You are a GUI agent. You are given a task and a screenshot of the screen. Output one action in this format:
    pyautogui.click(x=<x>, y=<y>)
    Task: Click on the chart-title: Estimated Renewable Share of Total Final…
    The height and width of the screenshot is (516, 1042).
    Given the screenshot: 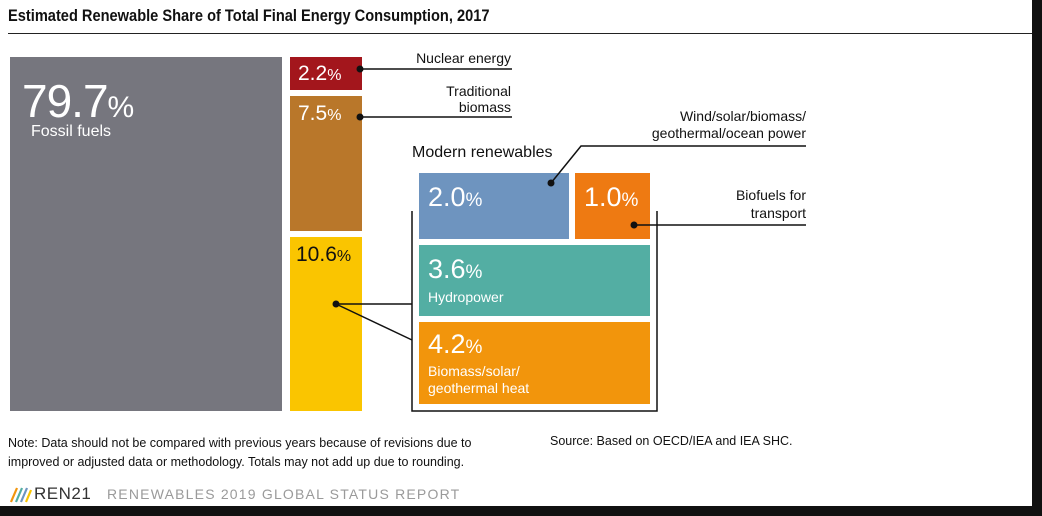 What is the action you would take?
    pyautogui.click(x=249, y=15)
    